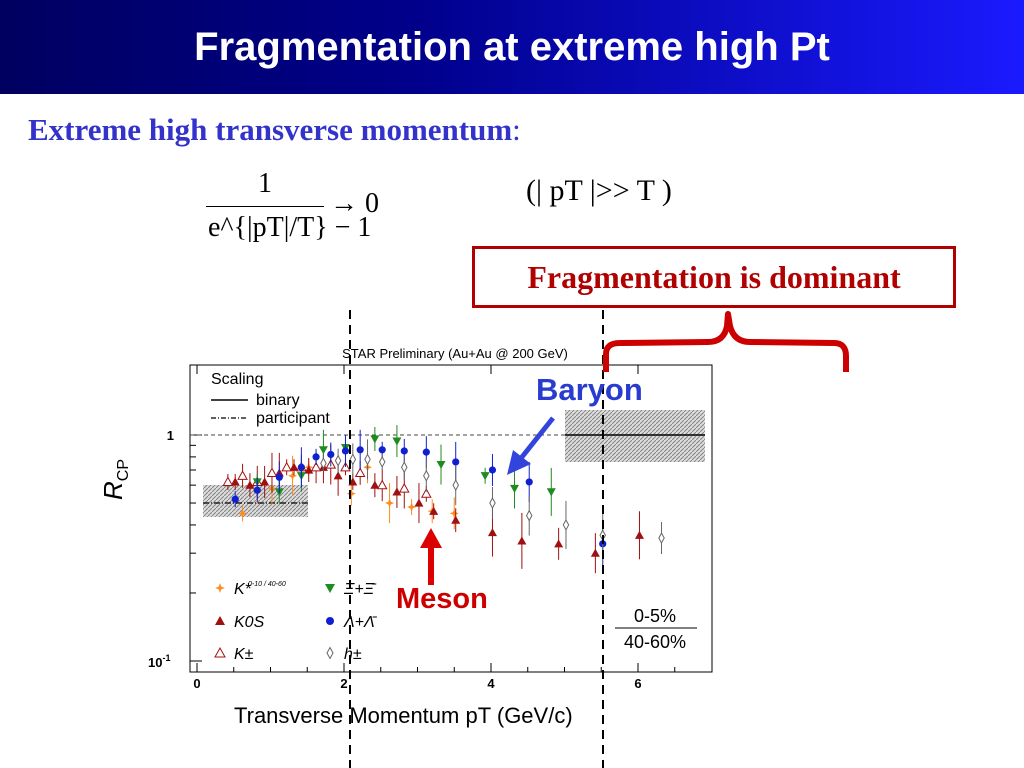  What do you see at coordinates (166, 658) in the screenshot?
I see `y-tick-label-exp: -1` at bounding box center [166, 658].